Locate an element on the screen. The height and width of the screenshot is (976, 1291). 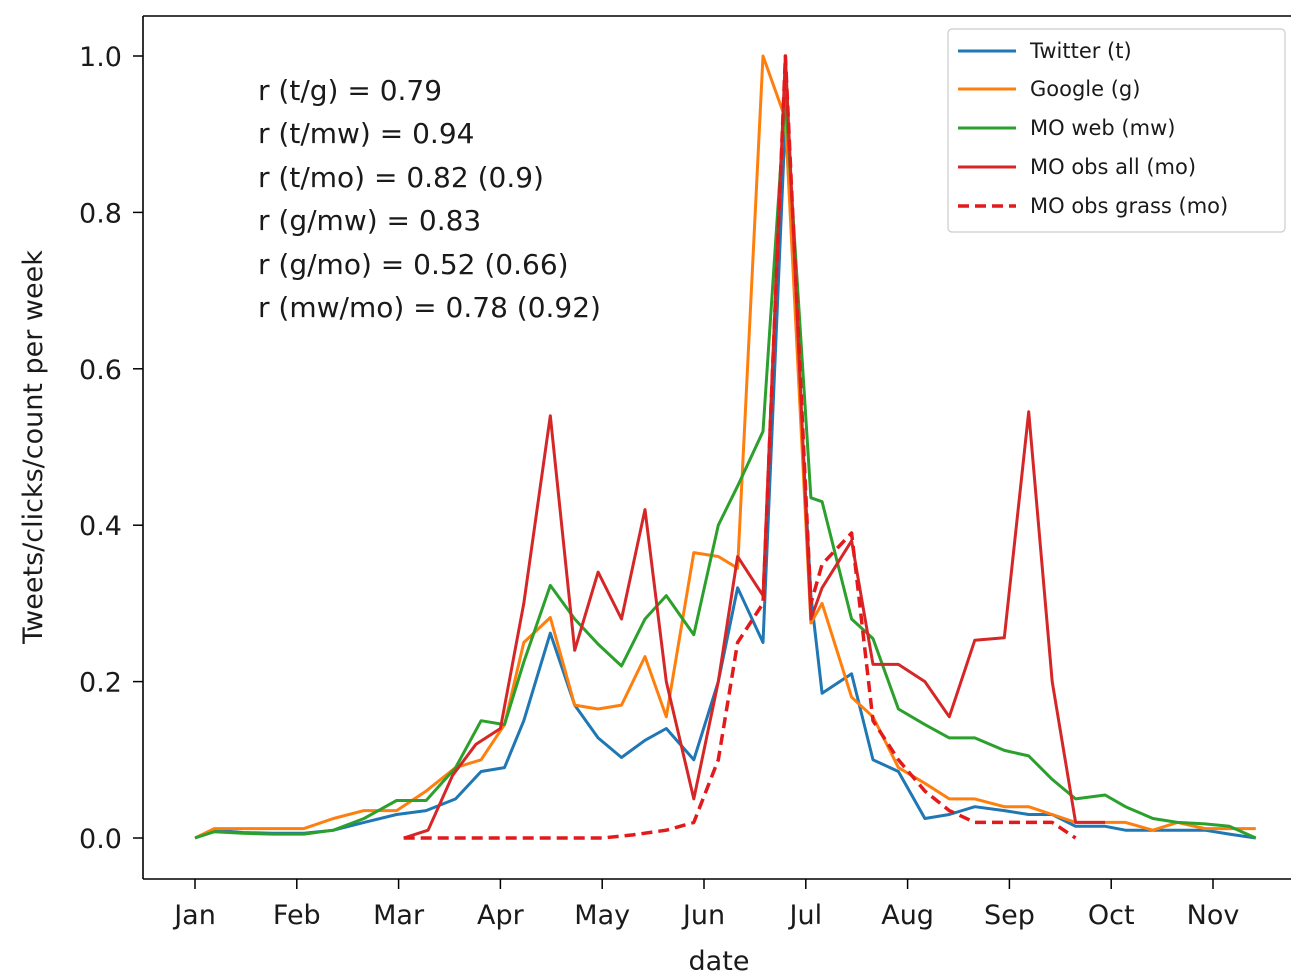
annotation-r-mw-mo: r (mw/mo) = 0.78 (0.92) is located at coordinates (429, 307).